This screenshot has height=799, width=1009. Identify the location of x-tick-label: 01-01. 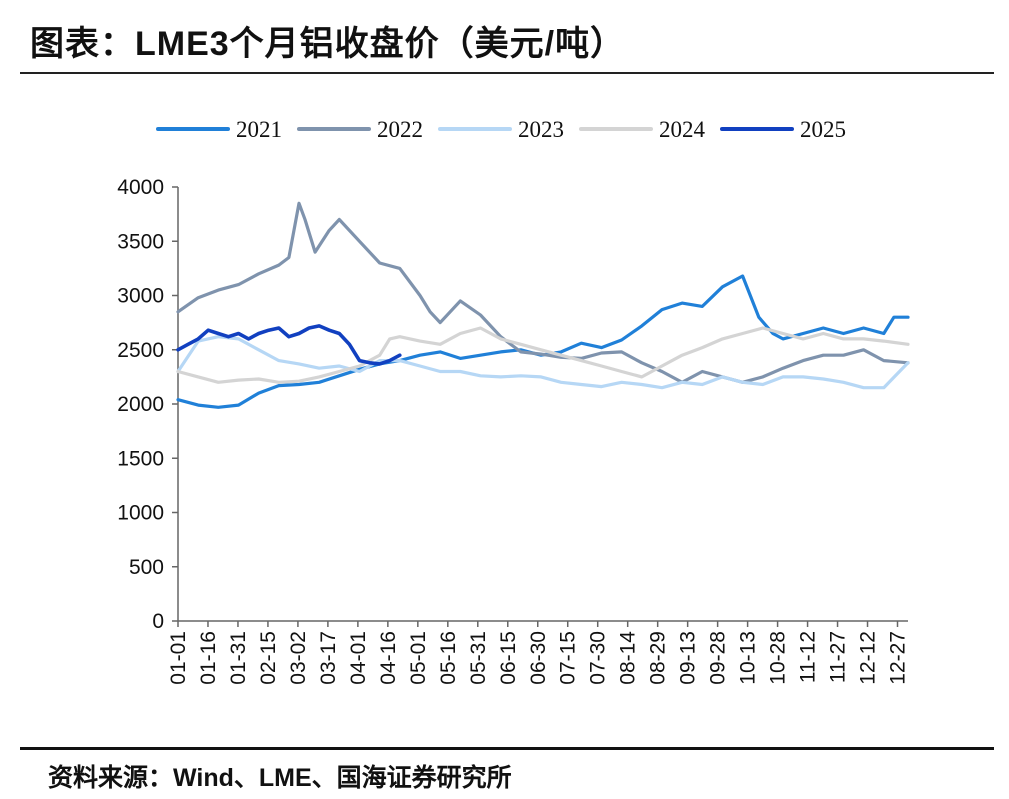
(178, 658).